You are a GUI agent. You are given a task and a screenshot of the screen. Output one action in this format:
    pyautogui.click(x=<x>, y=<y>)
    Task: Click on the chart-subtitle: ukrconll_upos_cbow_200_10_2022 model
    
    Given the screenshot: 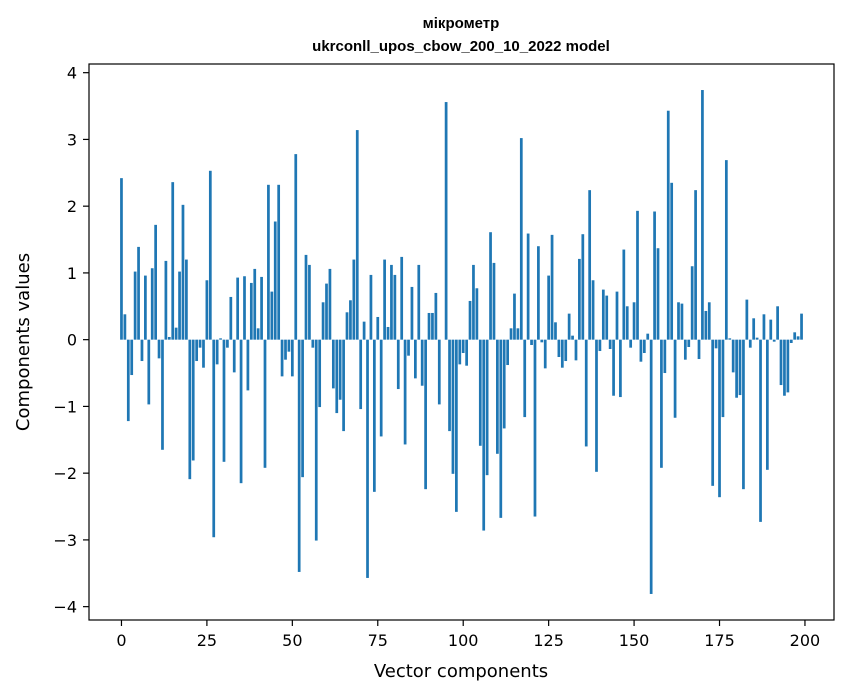 What is the action you would take?
    pyautogui.click(x=461, y=46)
    